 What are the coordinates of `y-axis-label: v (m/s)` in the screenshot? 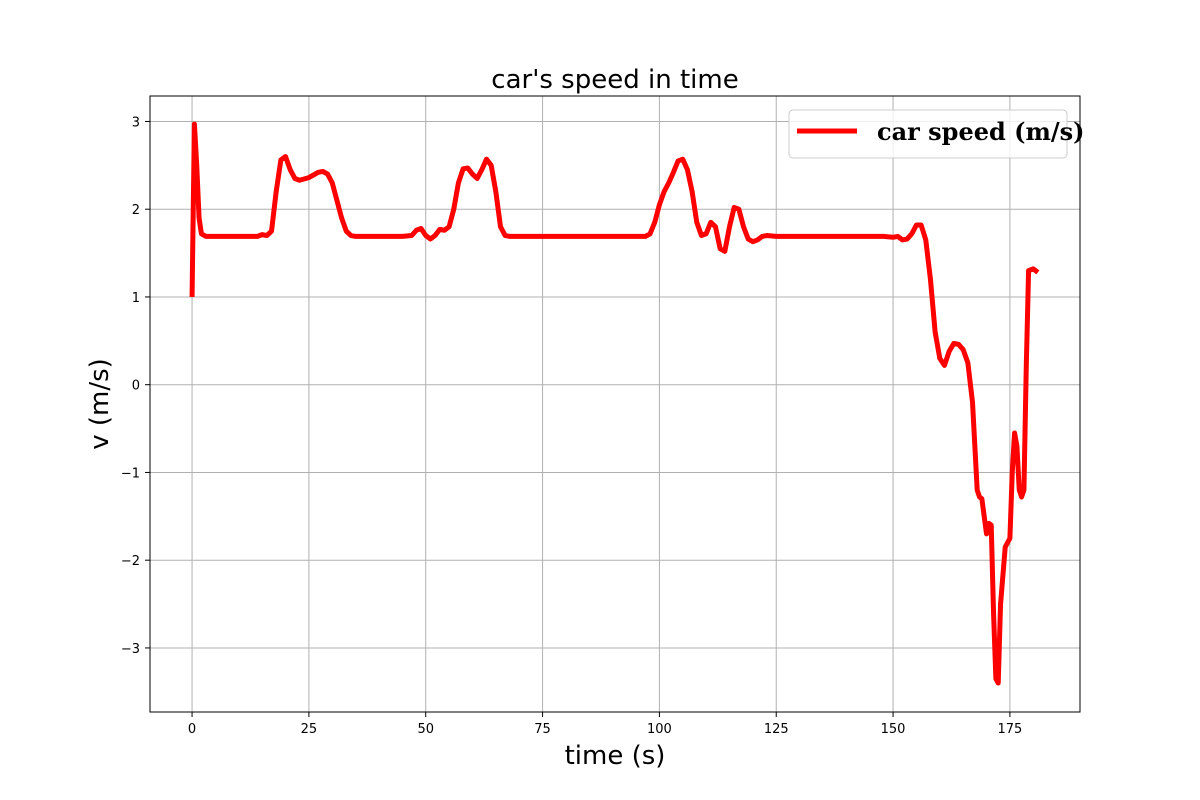 It's located at (100, 404).